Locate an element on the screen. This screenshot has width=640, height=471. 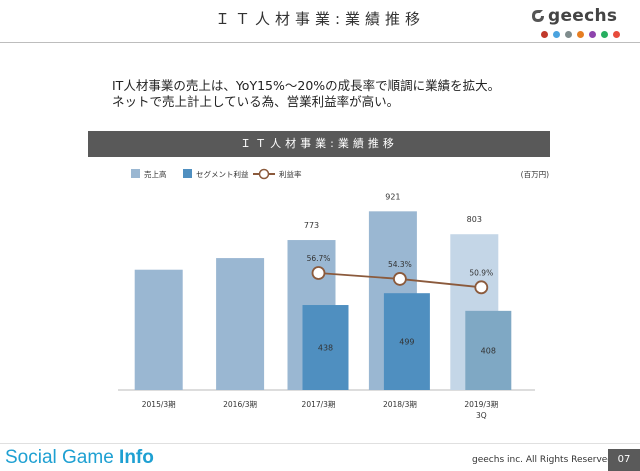
segment-profit-value-label-3: 499 is located at coordinates (406, 342).